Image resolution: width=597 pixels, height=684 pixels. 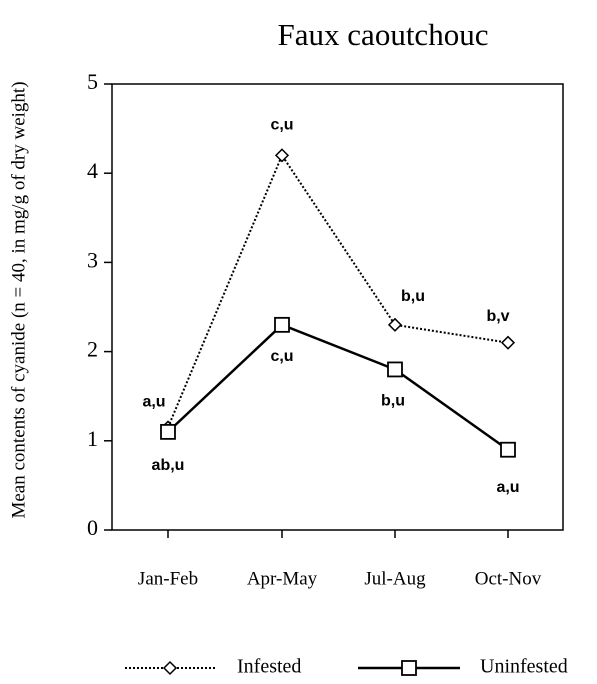 What do you see at coordinates (168, 465) in the screenshot?
I see `point-label: ab,u` at bounding box center [168, 465].